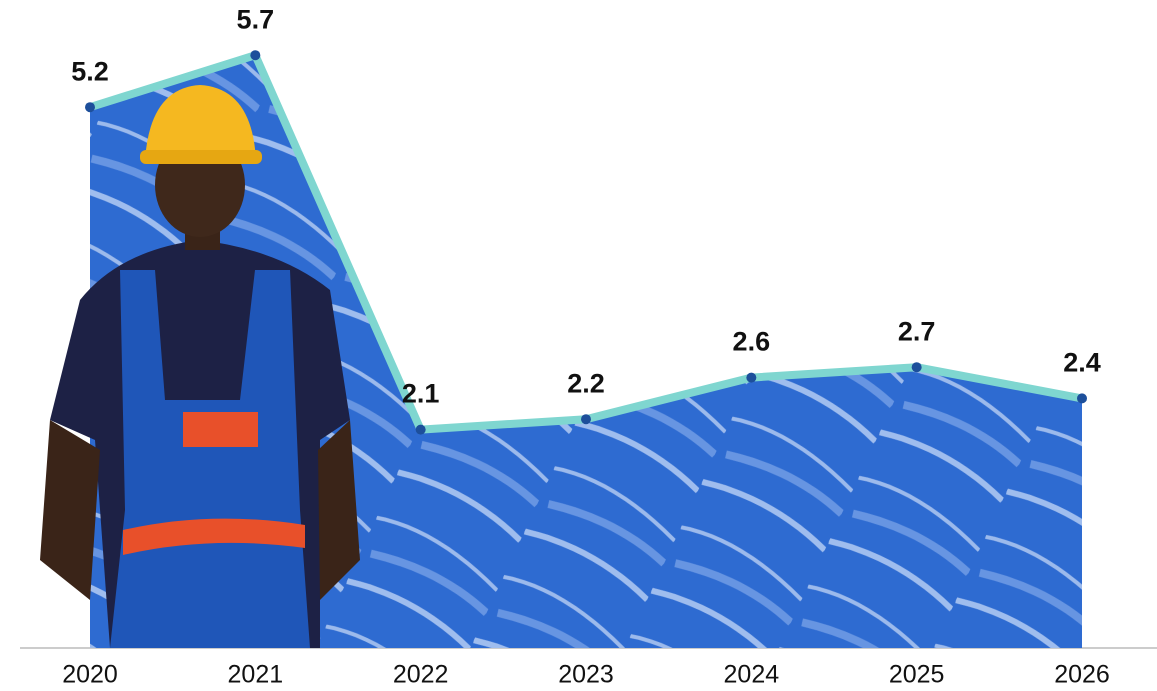  I want to click on x-tick-label: 2022, so click(421, 675).